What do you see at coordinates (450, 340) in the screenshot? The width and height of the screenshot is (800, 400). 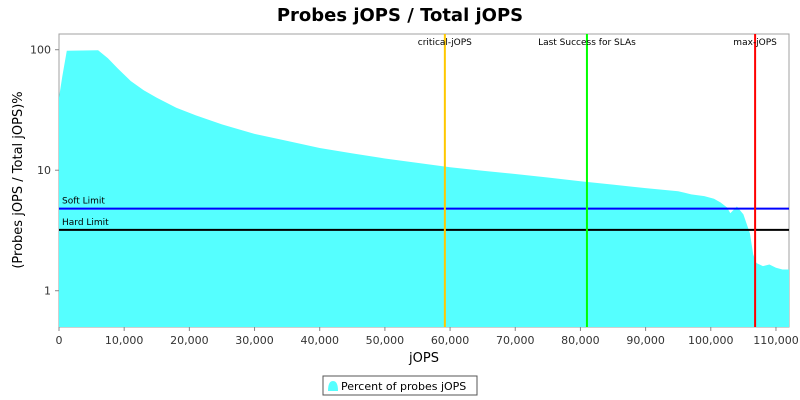 I see `x-tick-label: 60,000` at bounding box center [450, 340].